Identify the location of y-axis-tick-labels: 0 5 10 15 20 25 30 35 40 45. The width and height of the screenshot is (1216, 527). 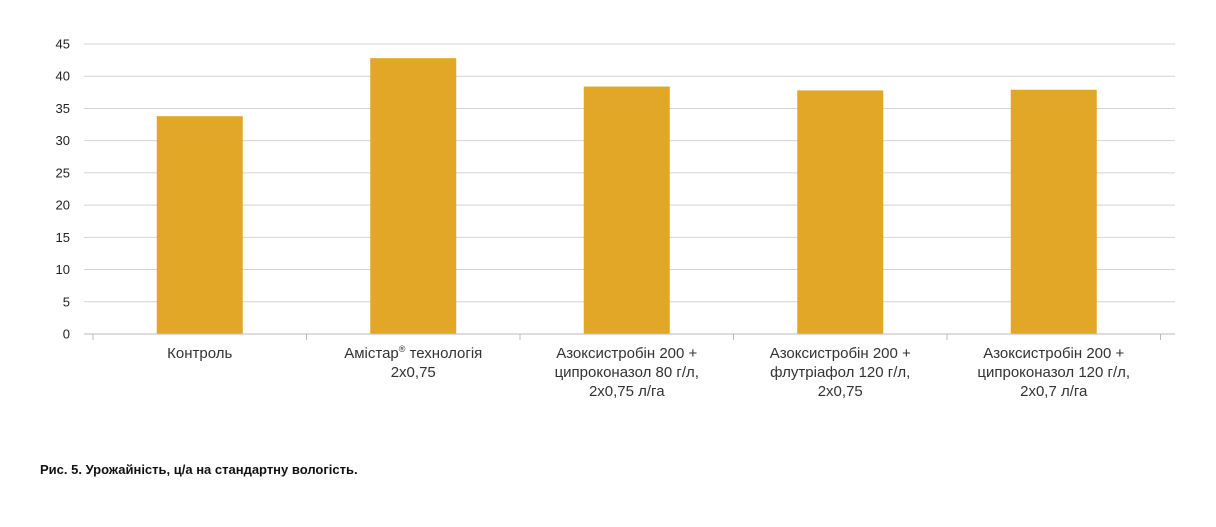
(63, 189).